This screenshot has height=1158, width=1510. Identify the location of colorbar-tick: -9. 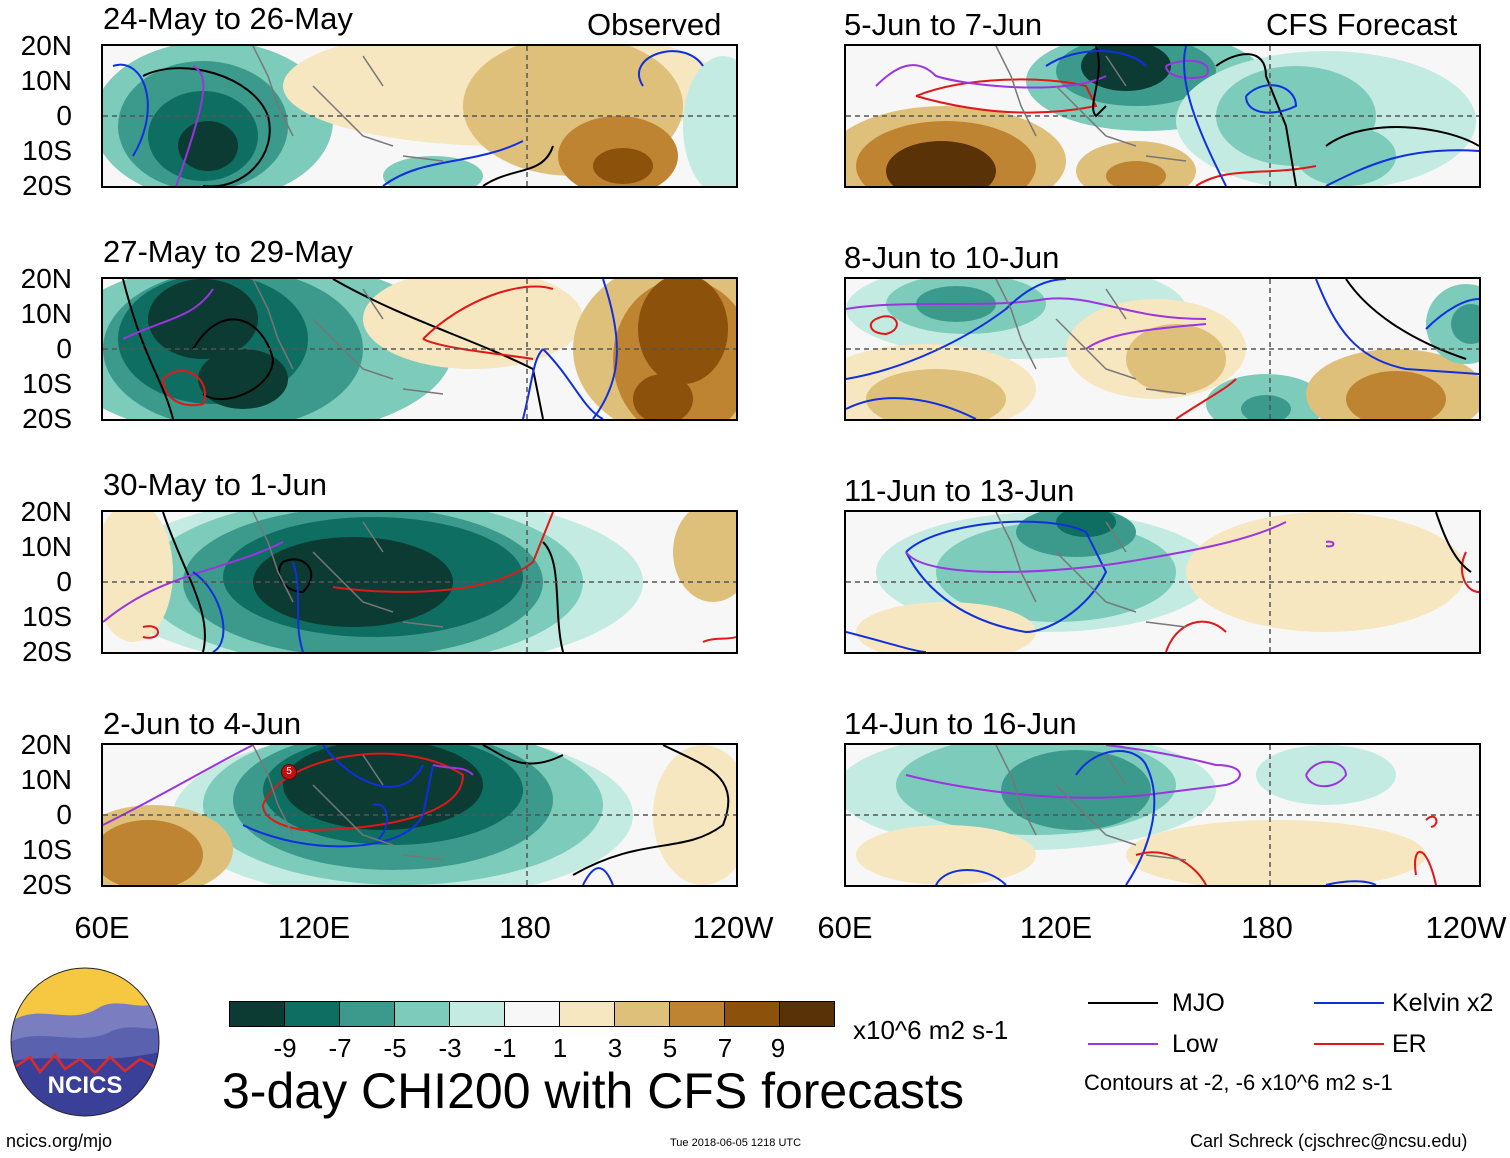
(285, 1048).